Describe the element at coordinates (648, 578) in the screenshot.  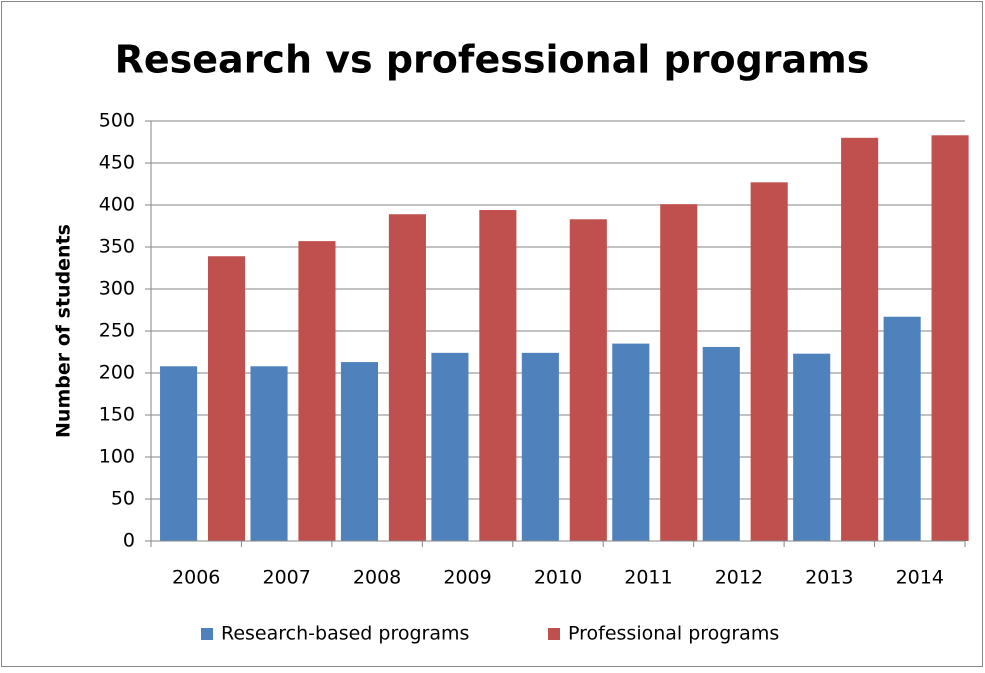
I see `x-tick-label: 2011` at that location.